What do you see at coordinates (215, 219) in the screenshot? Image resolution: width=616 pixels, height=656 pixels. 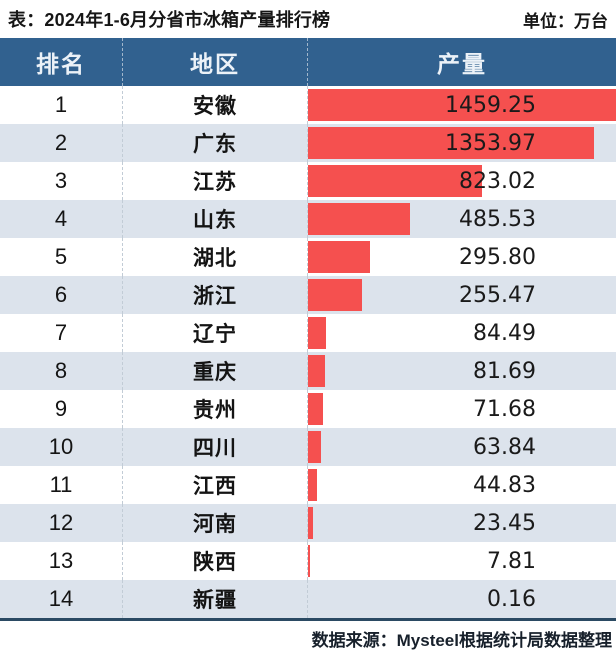 I see `region-cell: 山东` at bounding box center [215, 219].